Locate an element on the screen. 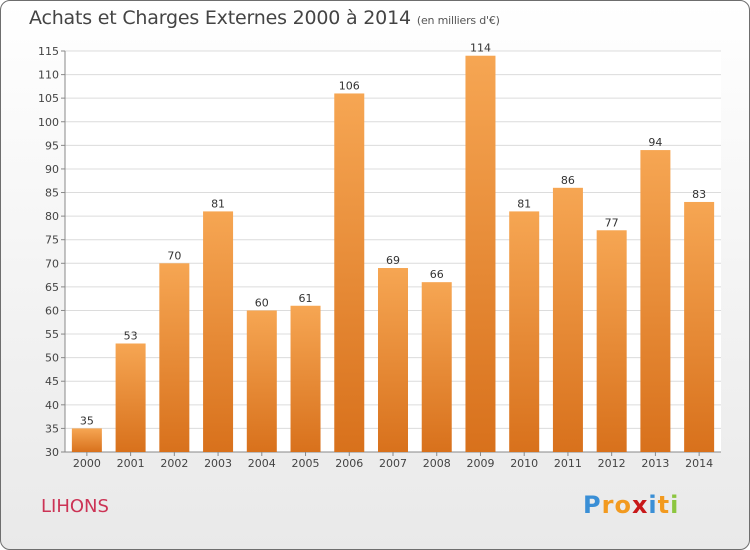  value-label-2011: 86 is located at coordinates (568, 180).